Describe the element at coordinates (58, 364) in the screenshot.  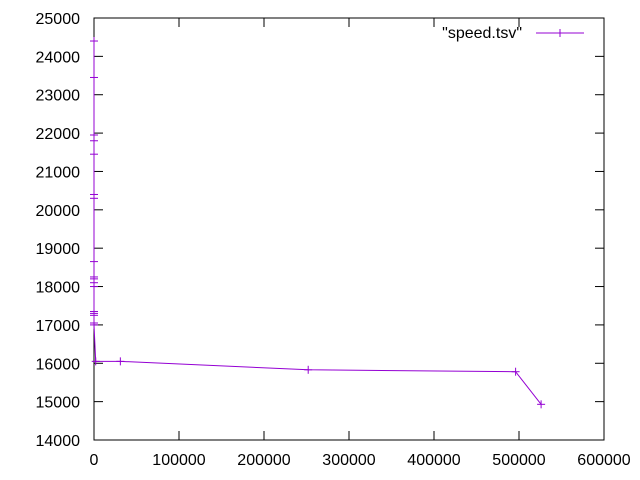
I see `y-tick-label: 16000` at that location.